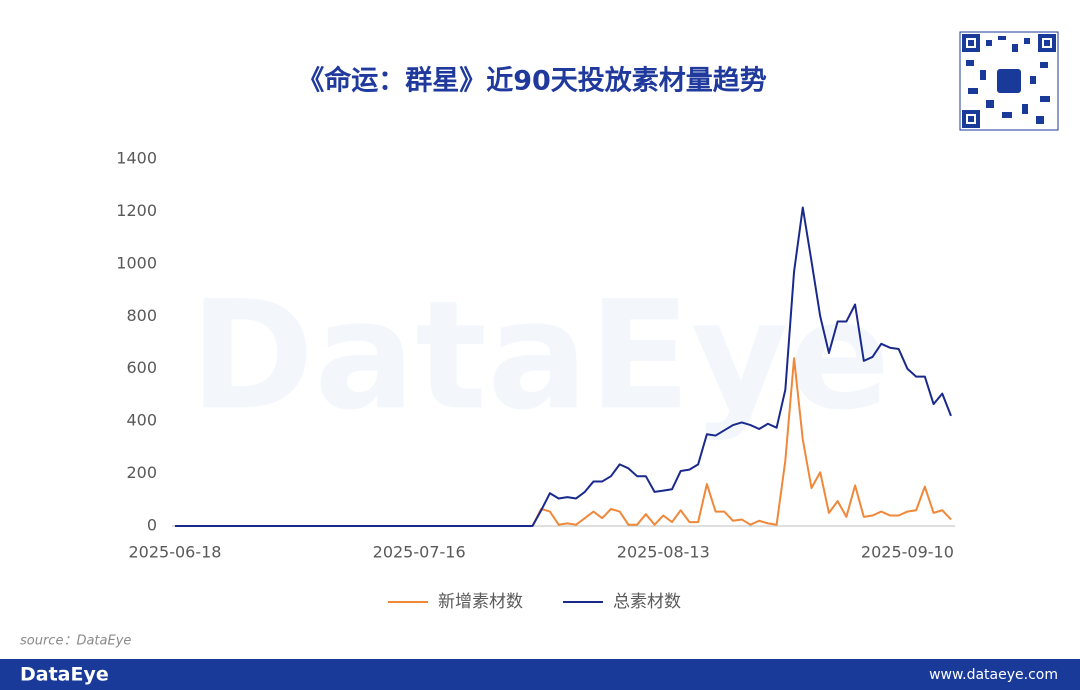  What do you see at coordinates (141, 315) in the screenshot?
I see `y-tick-label: 800` at bounding box center [141, 315].